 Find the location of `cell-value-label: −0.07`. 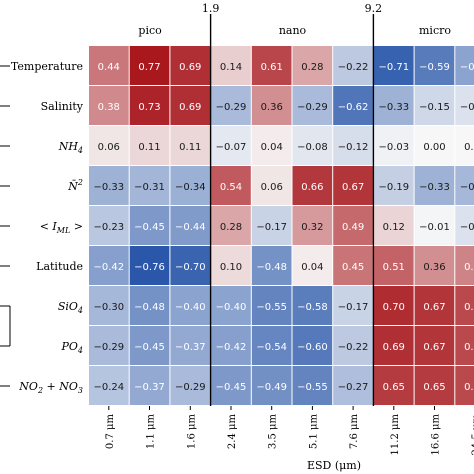

cell-value-label: −0.07 is located at coordinates (231, 147).